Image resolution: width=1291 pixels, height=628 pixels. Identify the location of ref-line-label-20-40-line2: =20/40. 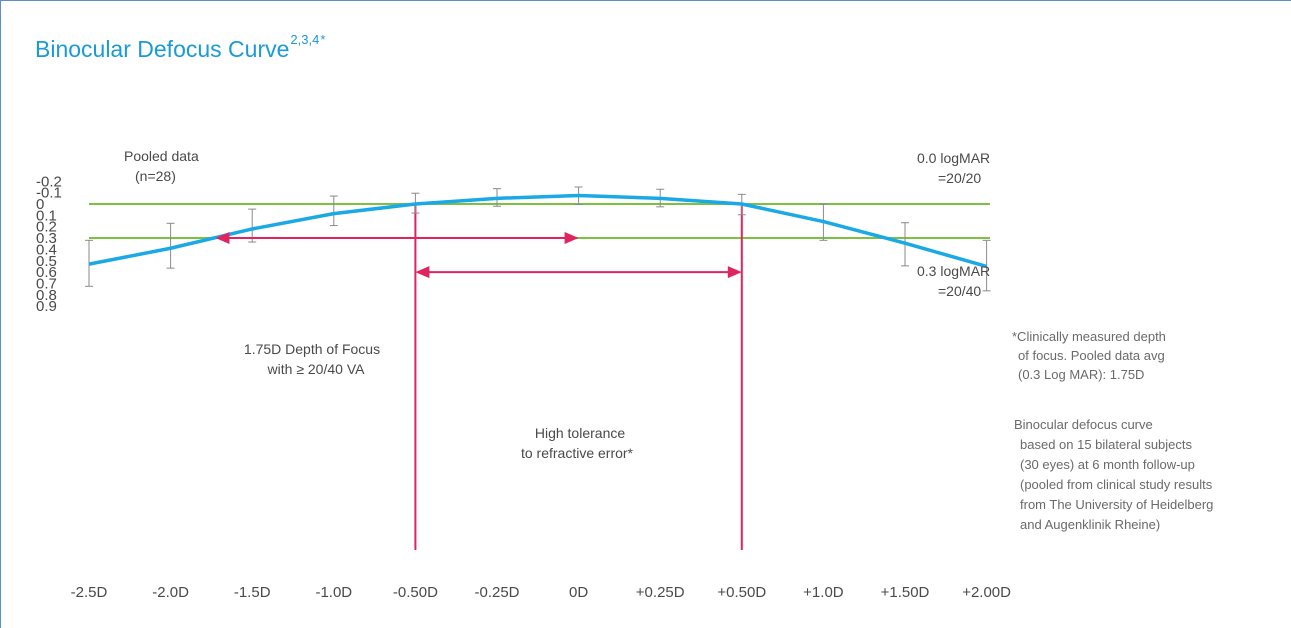
(959, 291).